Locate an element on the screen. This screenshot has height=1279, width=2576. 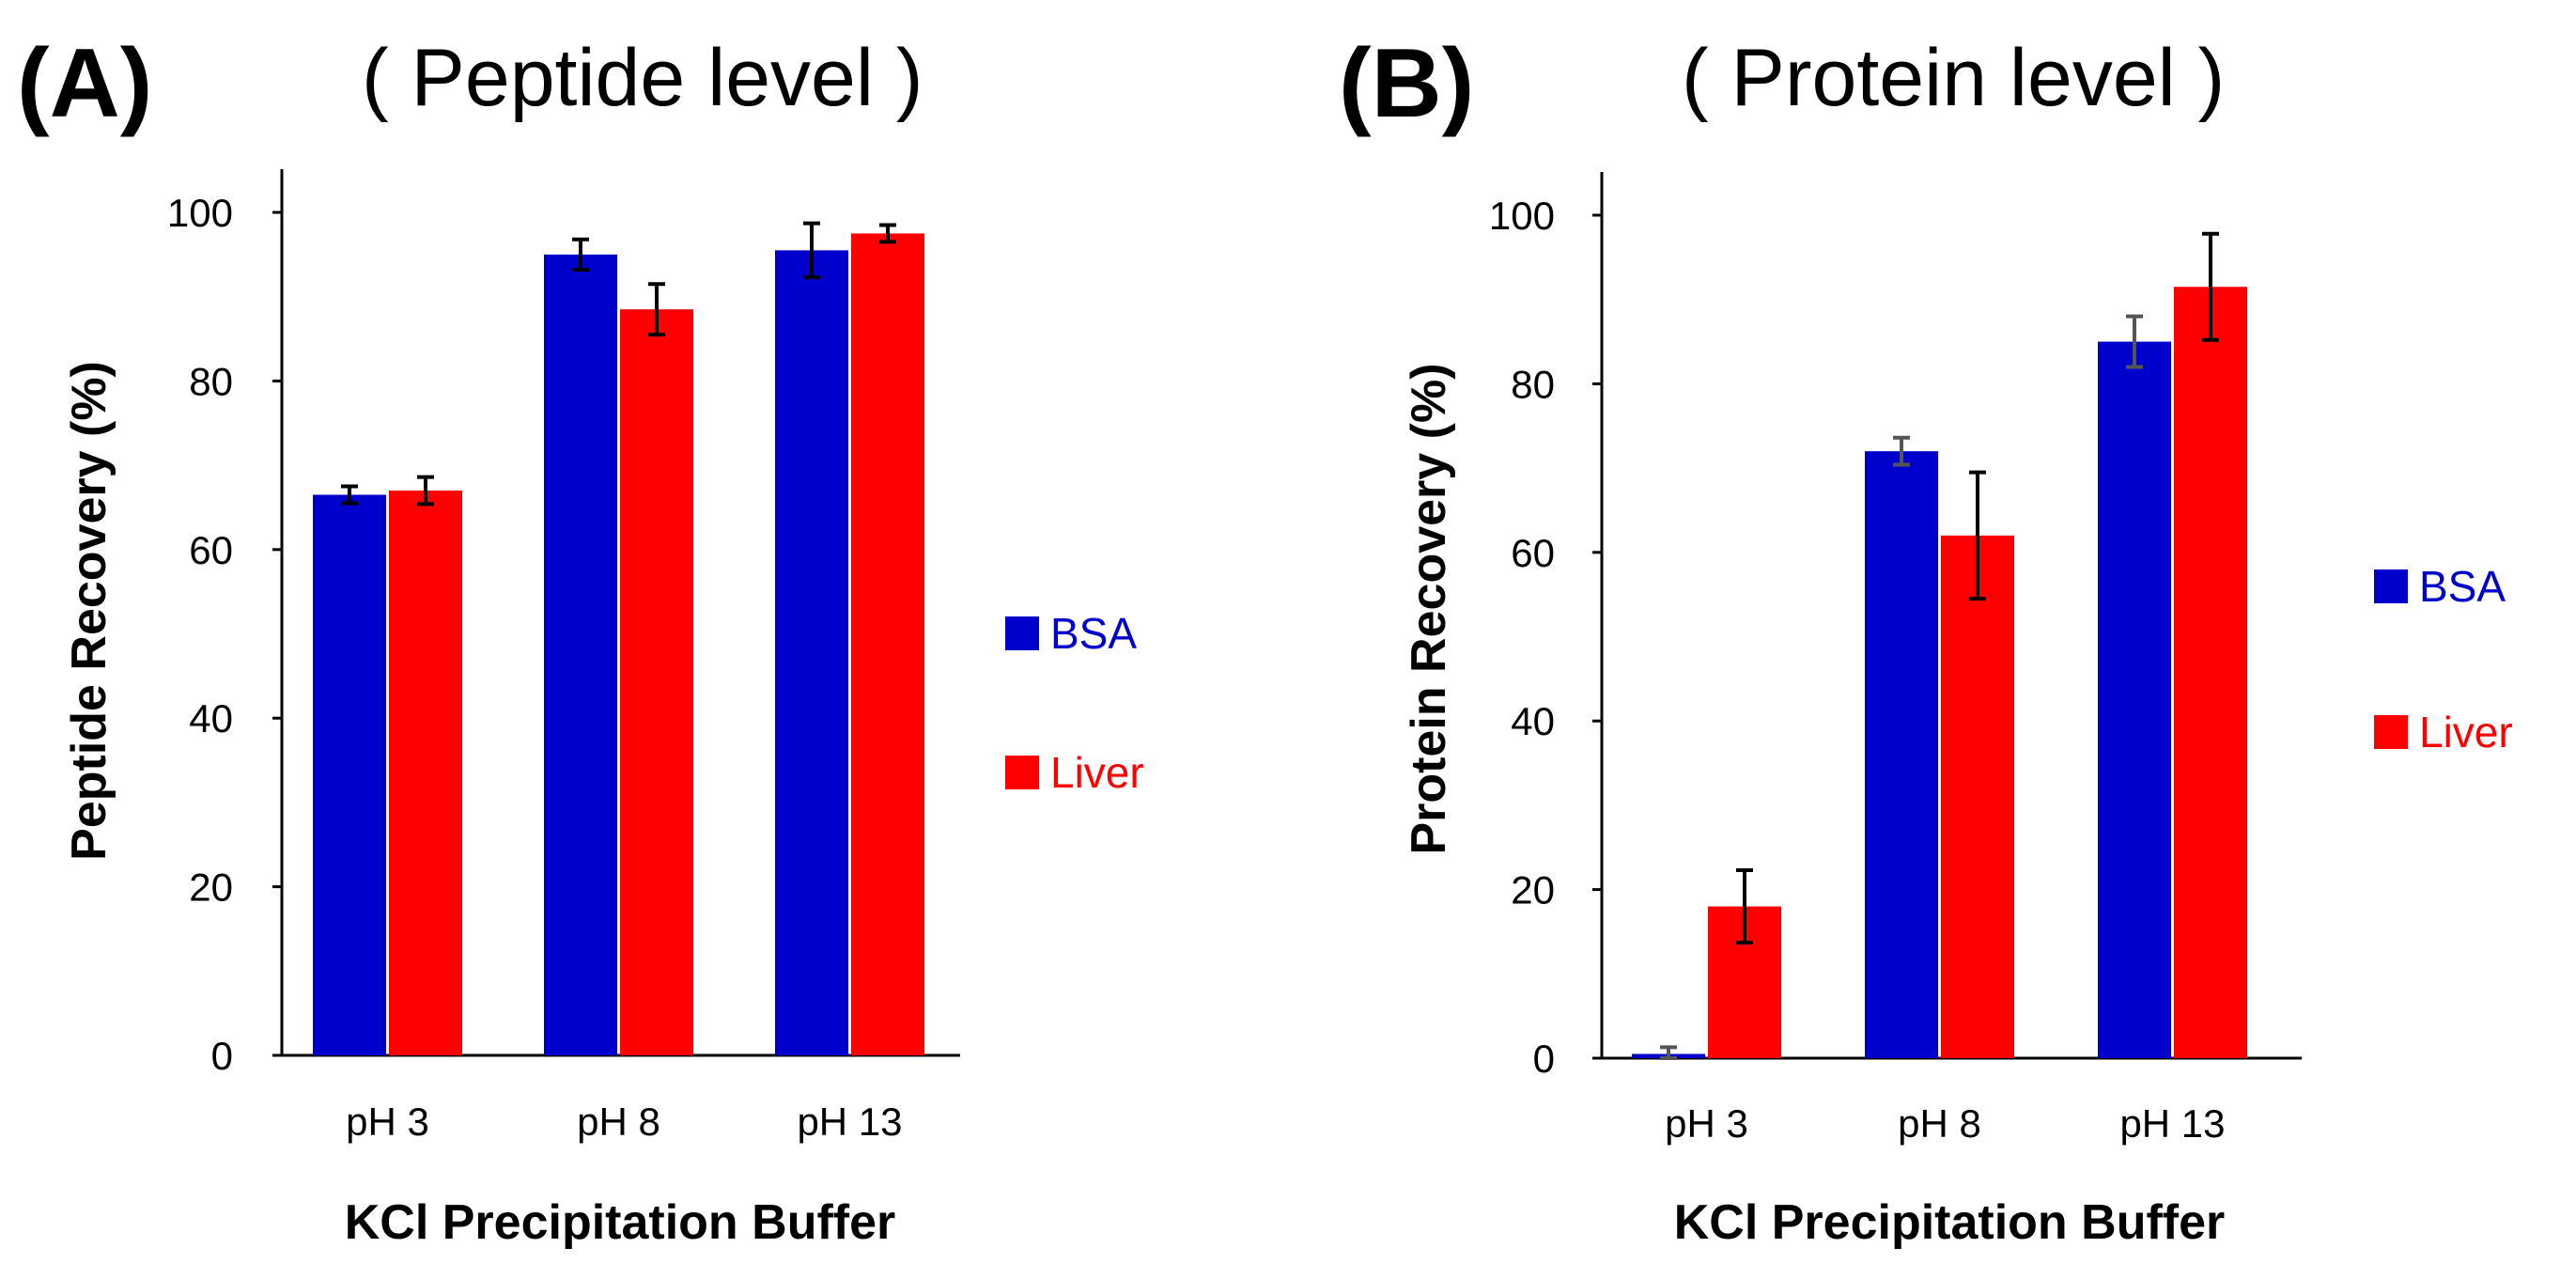
chart-title: ( Protein level ) is located at coordinates (1953, 78).